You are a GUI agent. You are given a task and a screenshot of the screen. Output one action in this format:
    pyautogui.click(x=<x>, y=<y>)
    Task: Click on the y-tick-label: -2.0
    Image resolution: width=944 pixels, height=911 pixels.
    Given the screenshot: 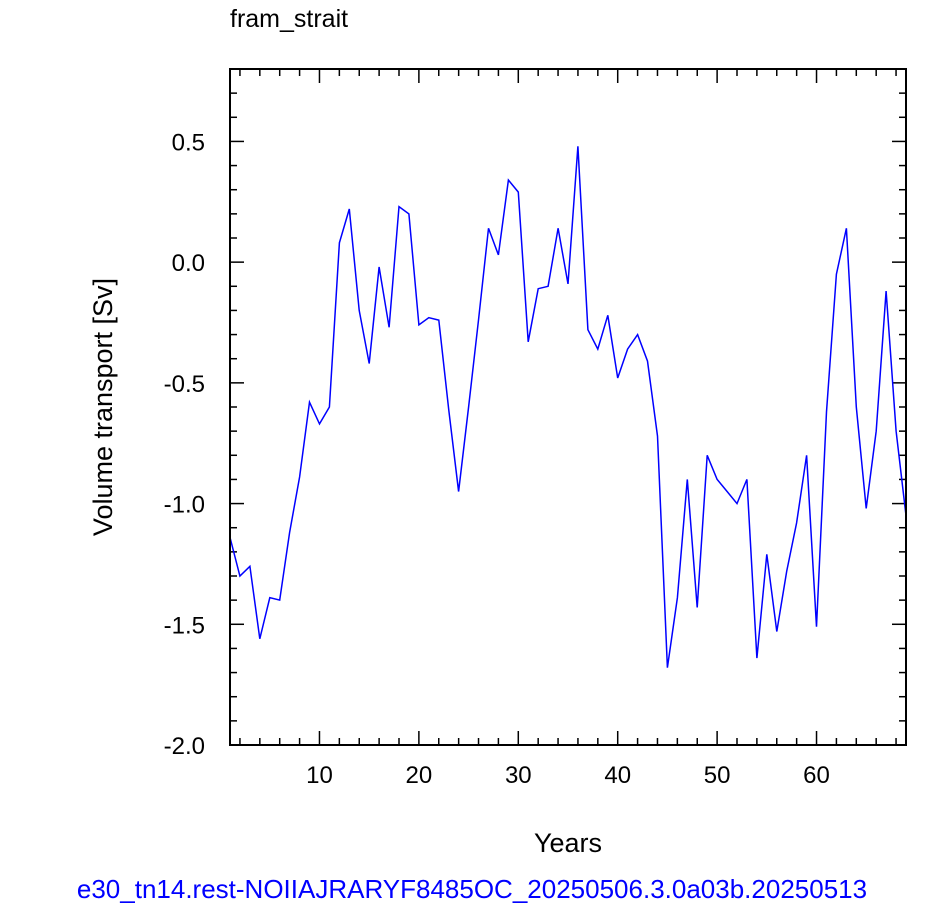 What is the action you would take?
    pyautogui.click(x=184, y=746)
    